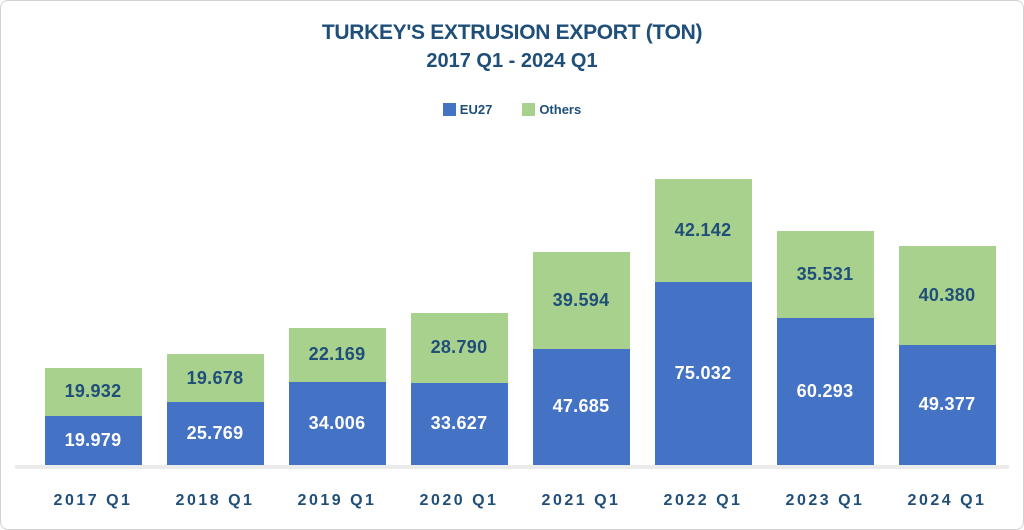 The width and height of the screenshot is (1024, 530). I want to click on bar-segment-others: 40.380, so click(947, 295).